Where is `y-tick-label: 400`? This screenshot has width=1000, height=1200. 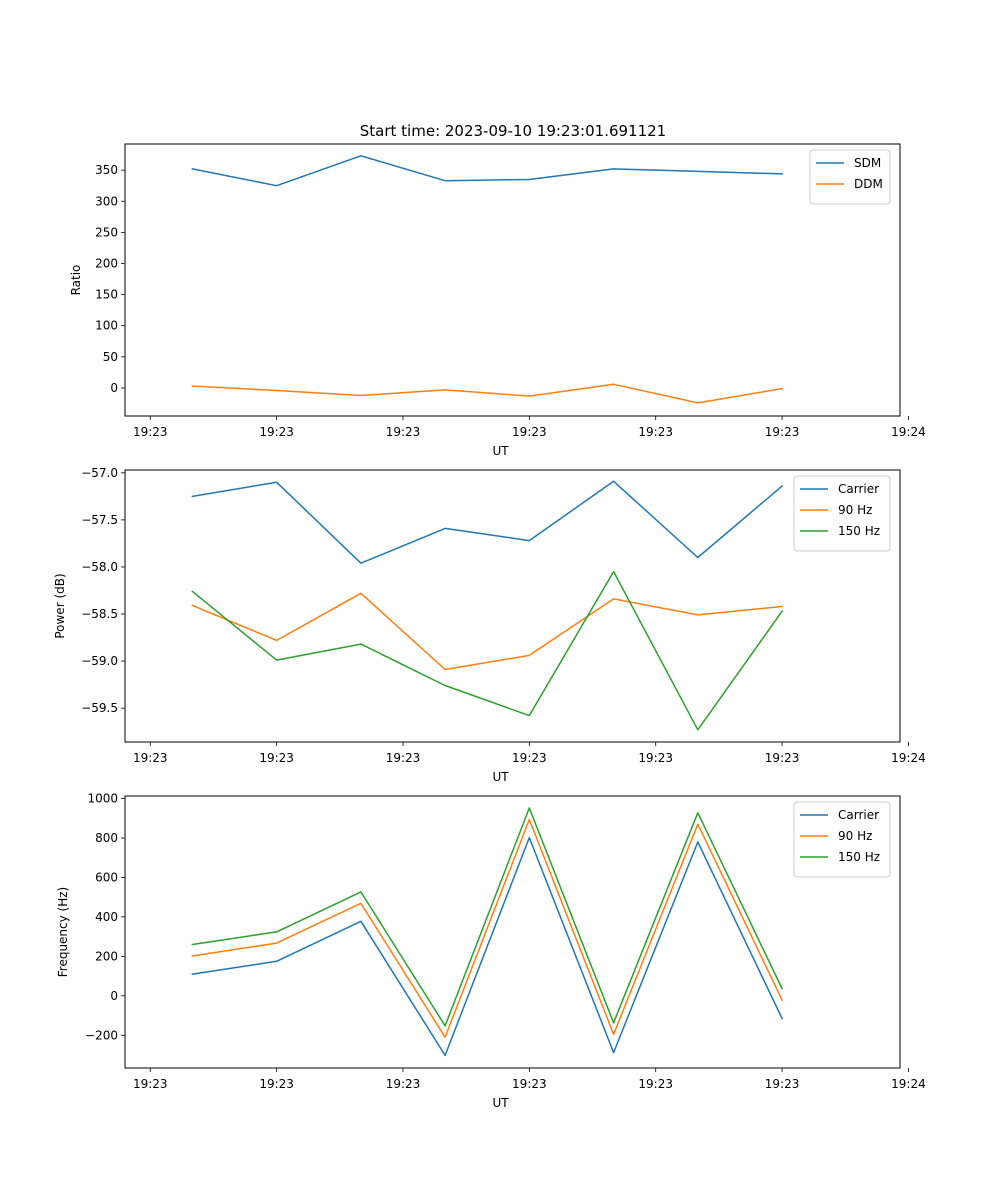 y-tick-label: 400 is located at coordinates (106, 917).